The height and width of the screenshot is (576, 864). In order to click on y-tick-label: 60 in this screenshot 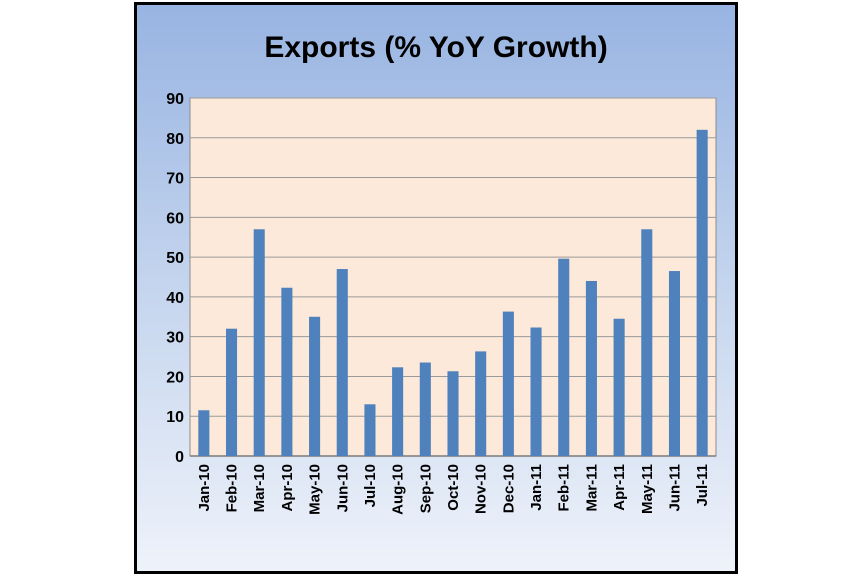, I will do `click(175, 218)`.